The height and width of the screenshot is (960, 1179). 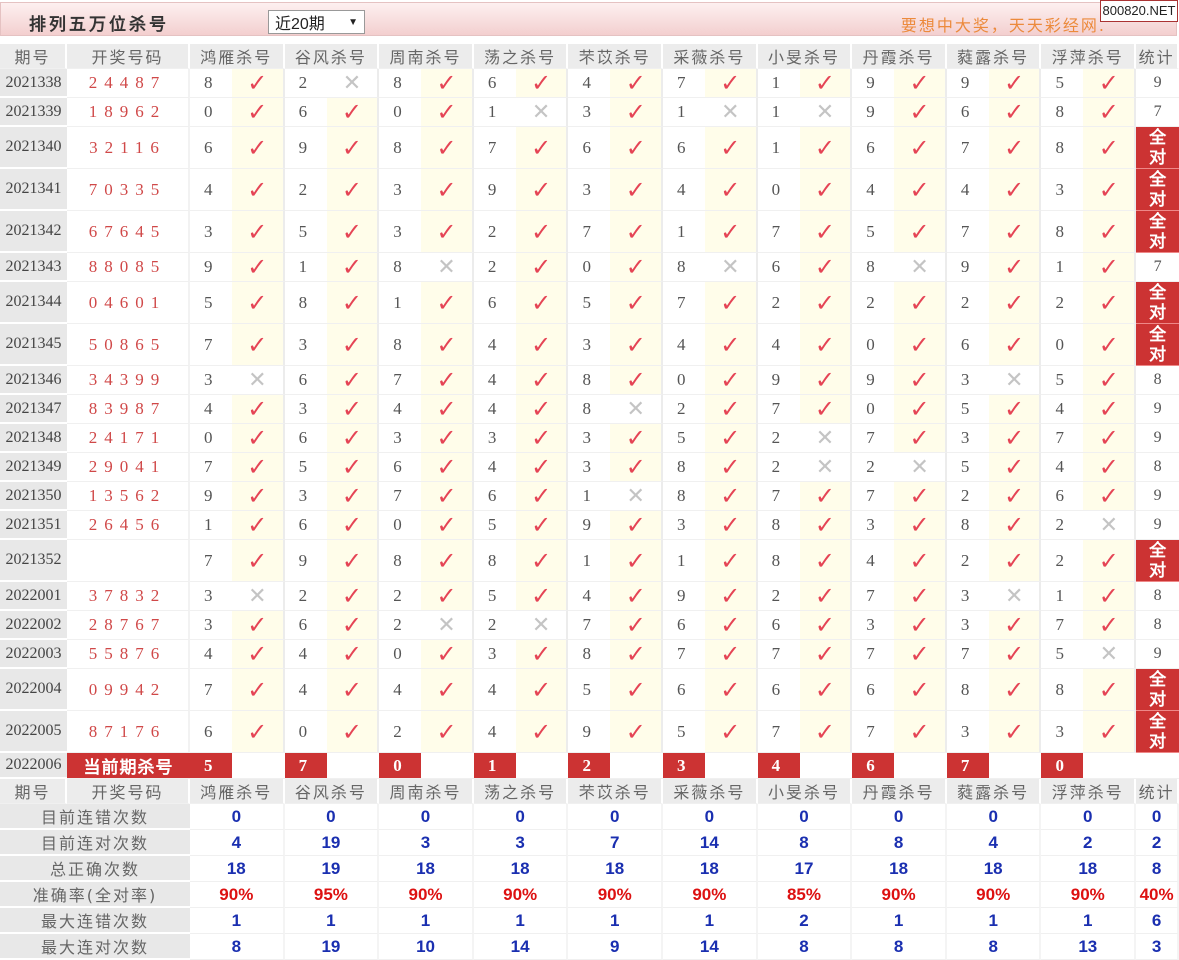 I want to click on stats-value: 9, so click(x=616, y=947).